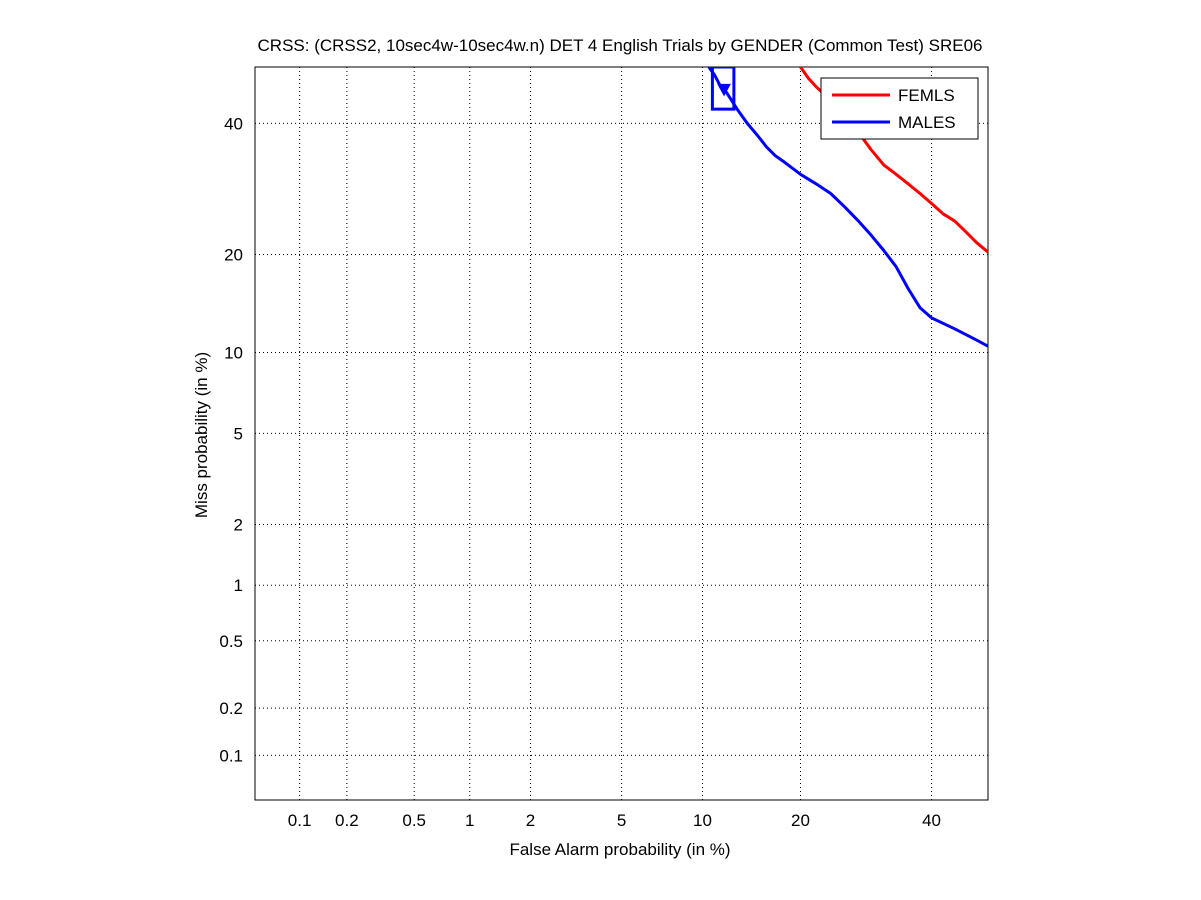 The image size is (1201, 900). I want to click on x-tick-label: 5, so click(621, 820).